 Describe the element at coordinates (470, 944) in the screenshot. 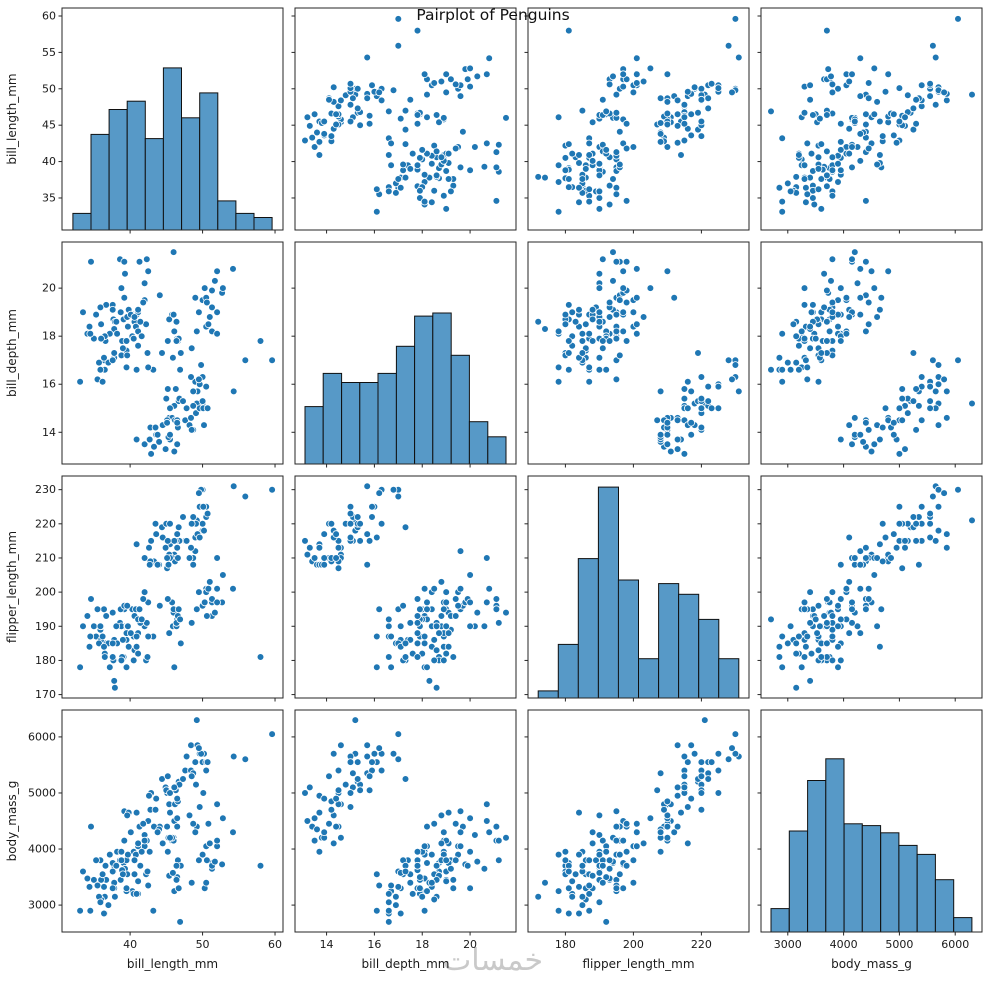

I see `x-tick-label: 20` at that location.